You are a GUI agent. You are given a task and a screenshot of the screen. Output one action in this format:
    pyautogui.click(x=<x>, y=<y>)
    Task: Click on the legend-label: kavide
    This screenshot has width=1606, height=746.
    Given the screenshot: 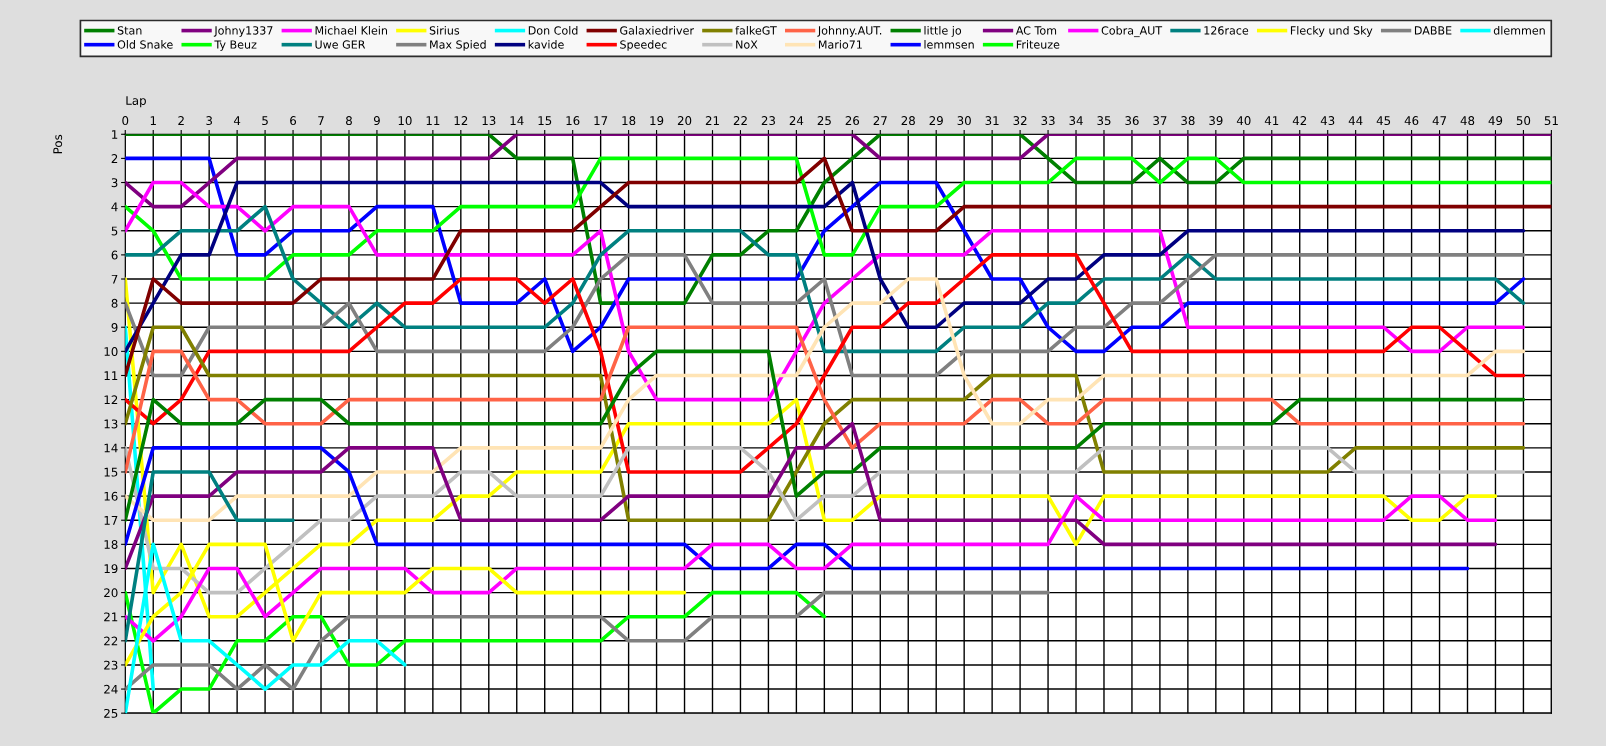 What is the action you would take?
    pyautogui.click(x=546, y=44)
    